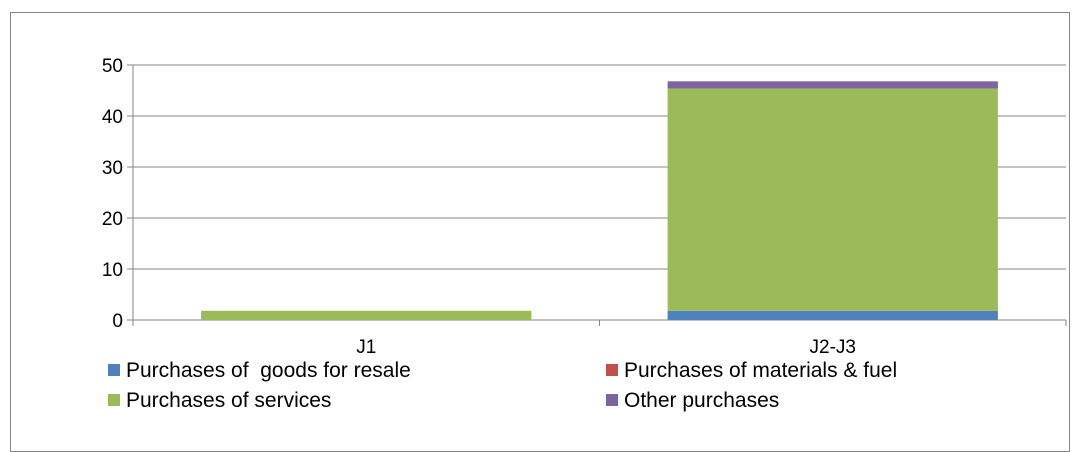  What do you see at coordinates (112, 270) in the screenshot?
I see `y-tick-label-10: 10` at bounding box center [112, 270].